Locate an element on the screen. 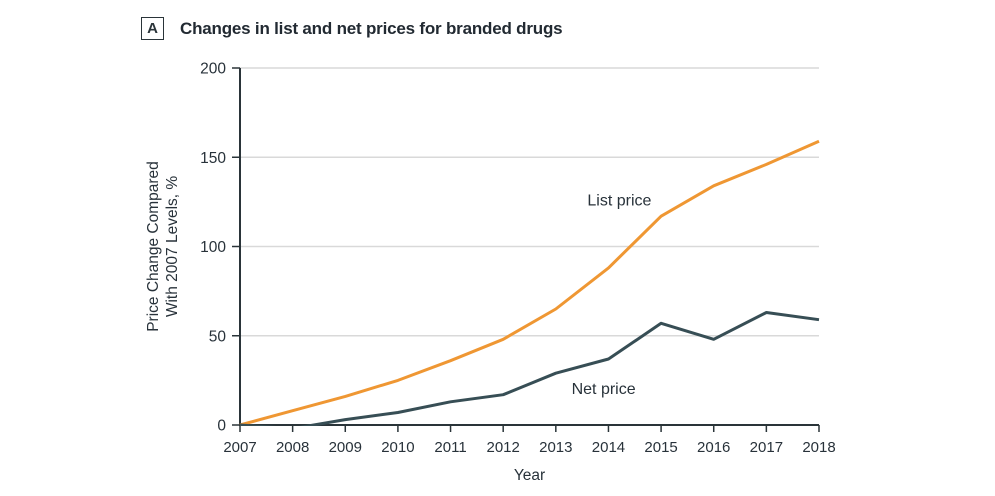 The height and width of the screenshot is (496, 995). x-axis-title: Year is located at coordinates (529, 475).